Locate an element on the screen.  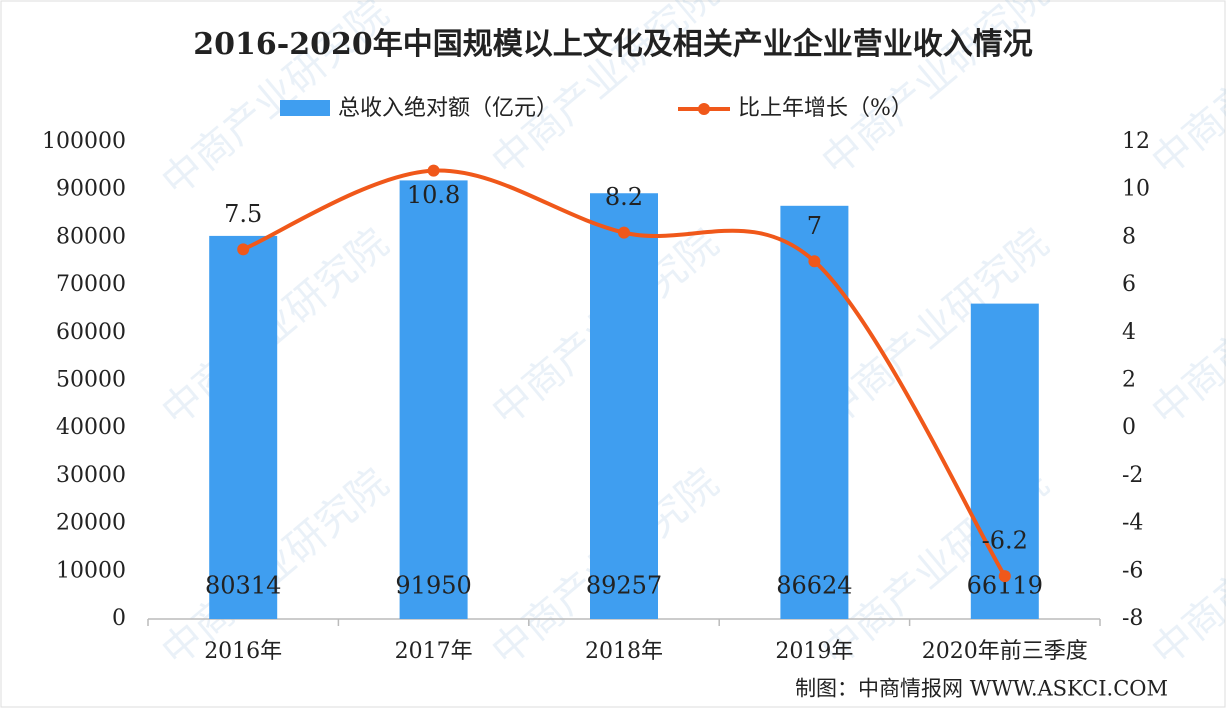
y2-tick-label: -4 is located at coordinates (1132, 523).